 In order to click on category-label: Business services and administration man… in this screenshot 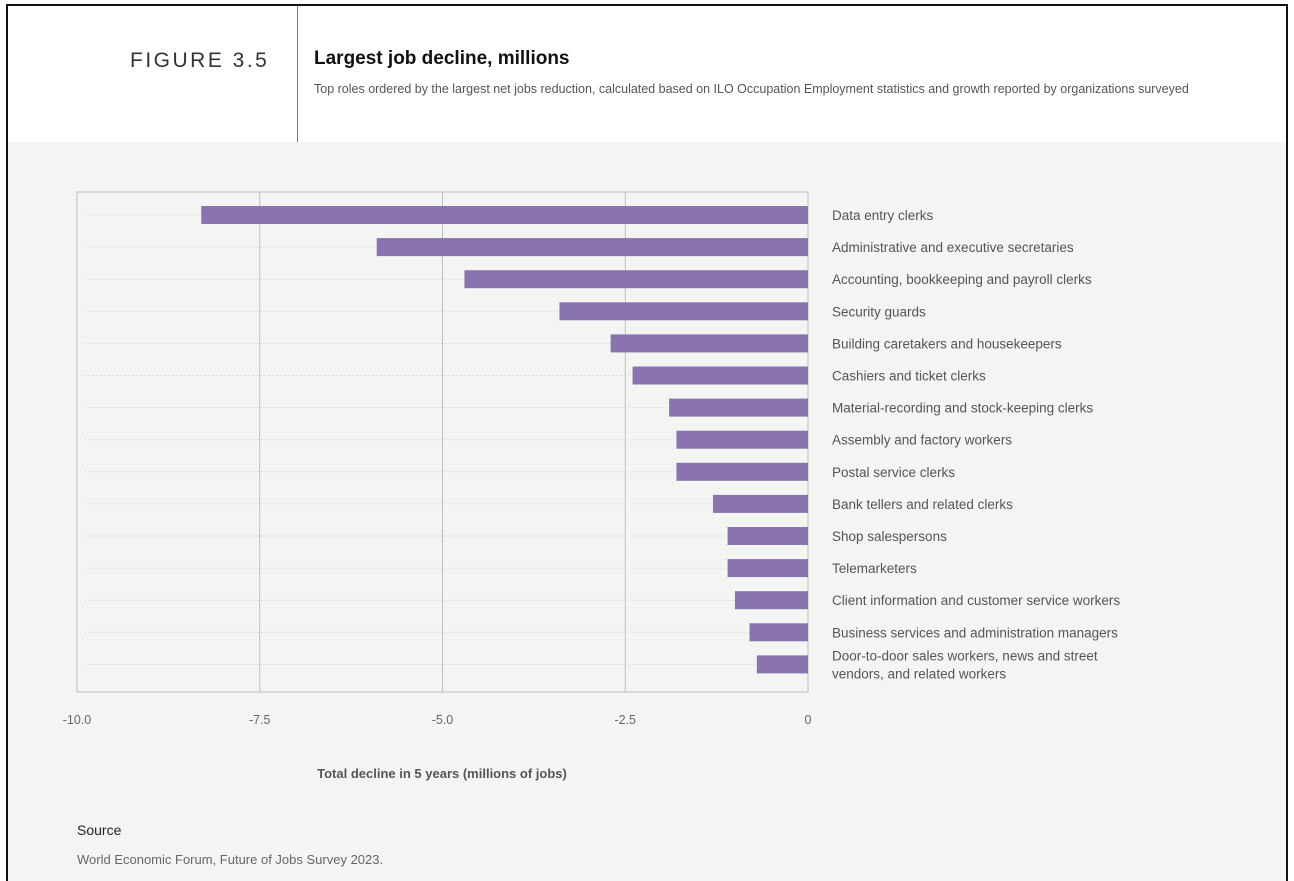, I will do `click(975, 632)`.